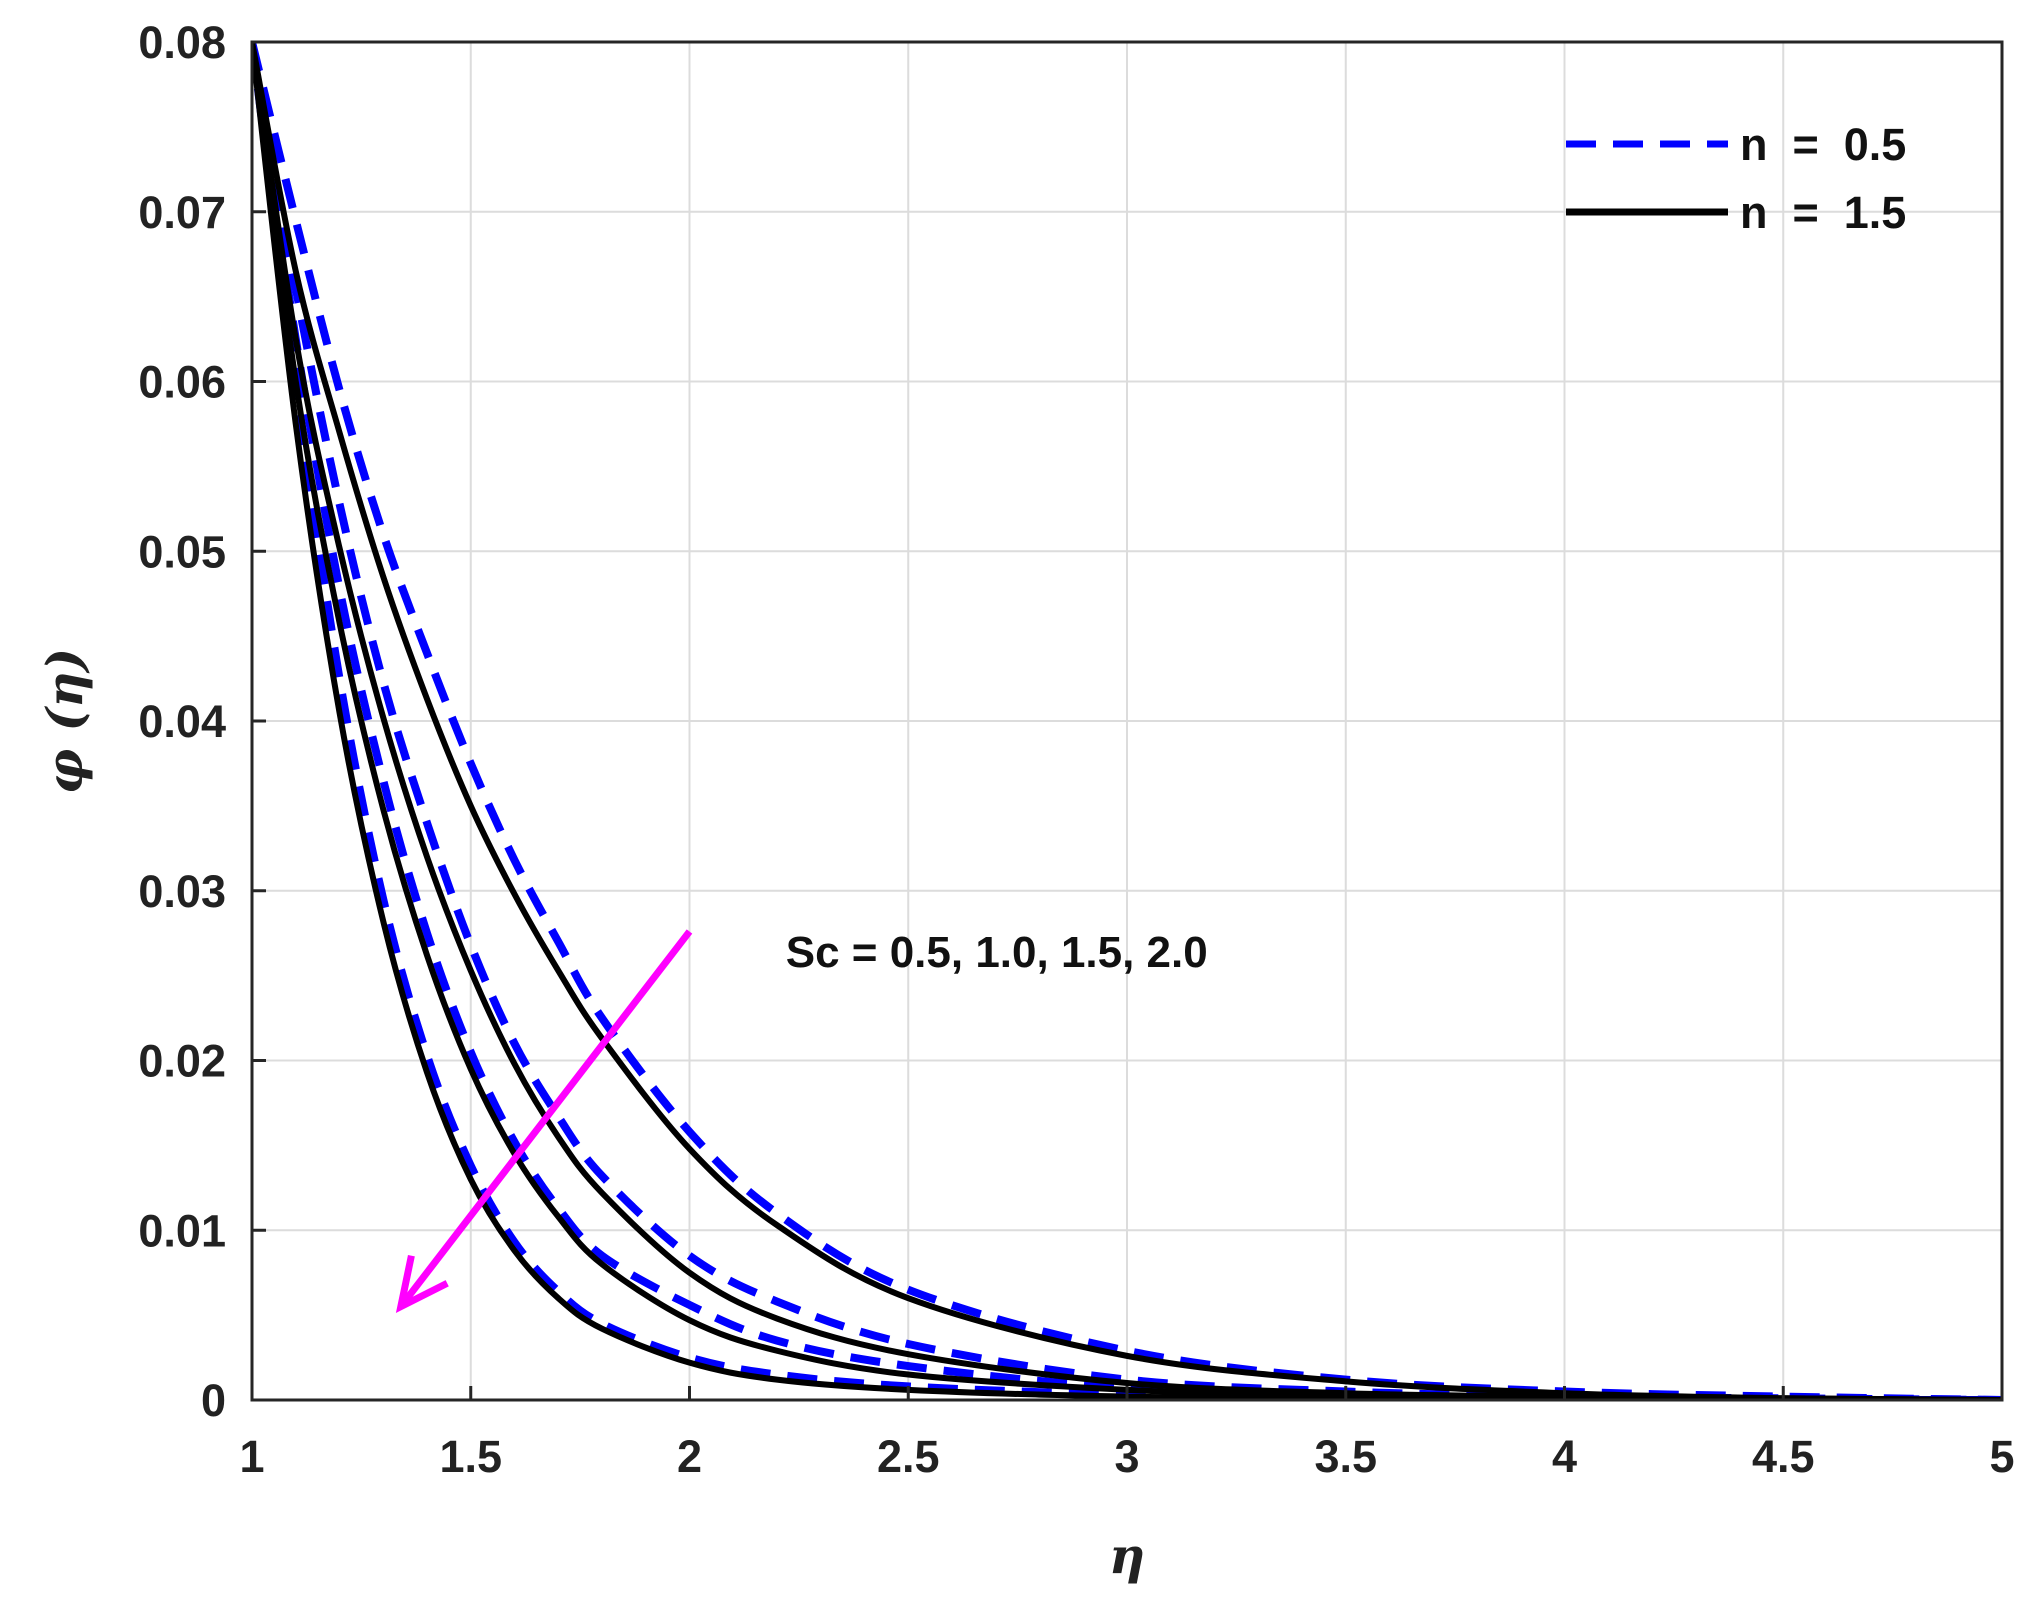 The height and width of the screenshot is (1599, 2024). What do you see at coordinates (182, 382) in the screenshot?
I see `y-tick-label: 0.06` at bounding box center [182, 382].